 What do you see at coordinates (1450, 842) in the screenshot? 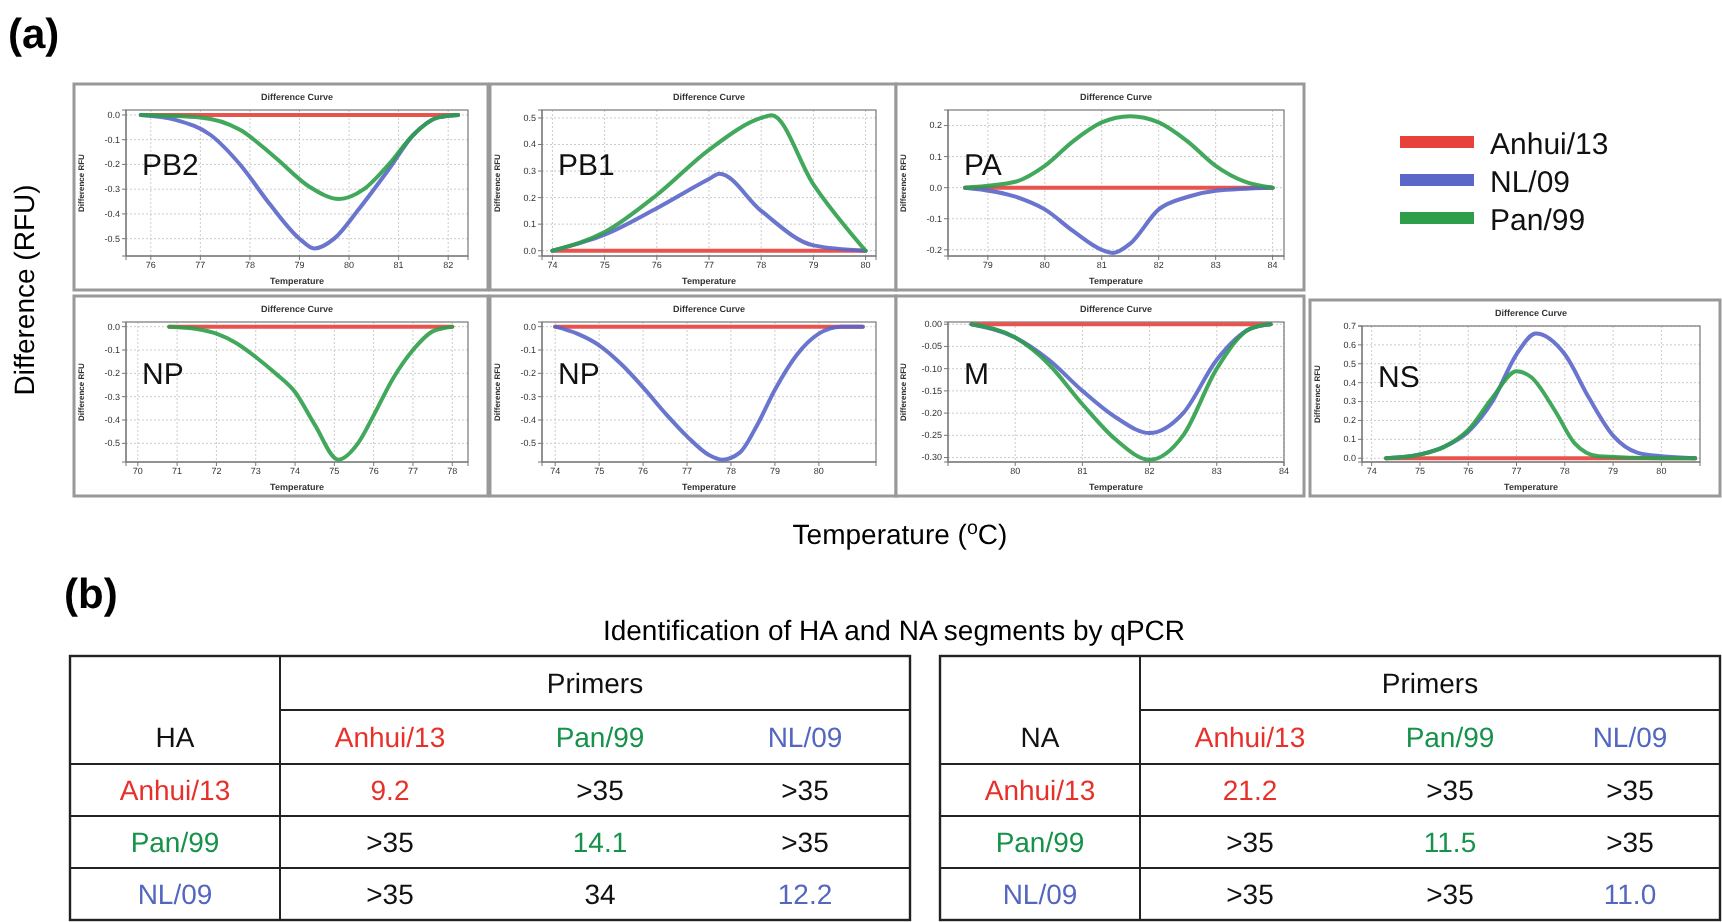
I see `text: 11.5` at bounding box center [1450, 842].